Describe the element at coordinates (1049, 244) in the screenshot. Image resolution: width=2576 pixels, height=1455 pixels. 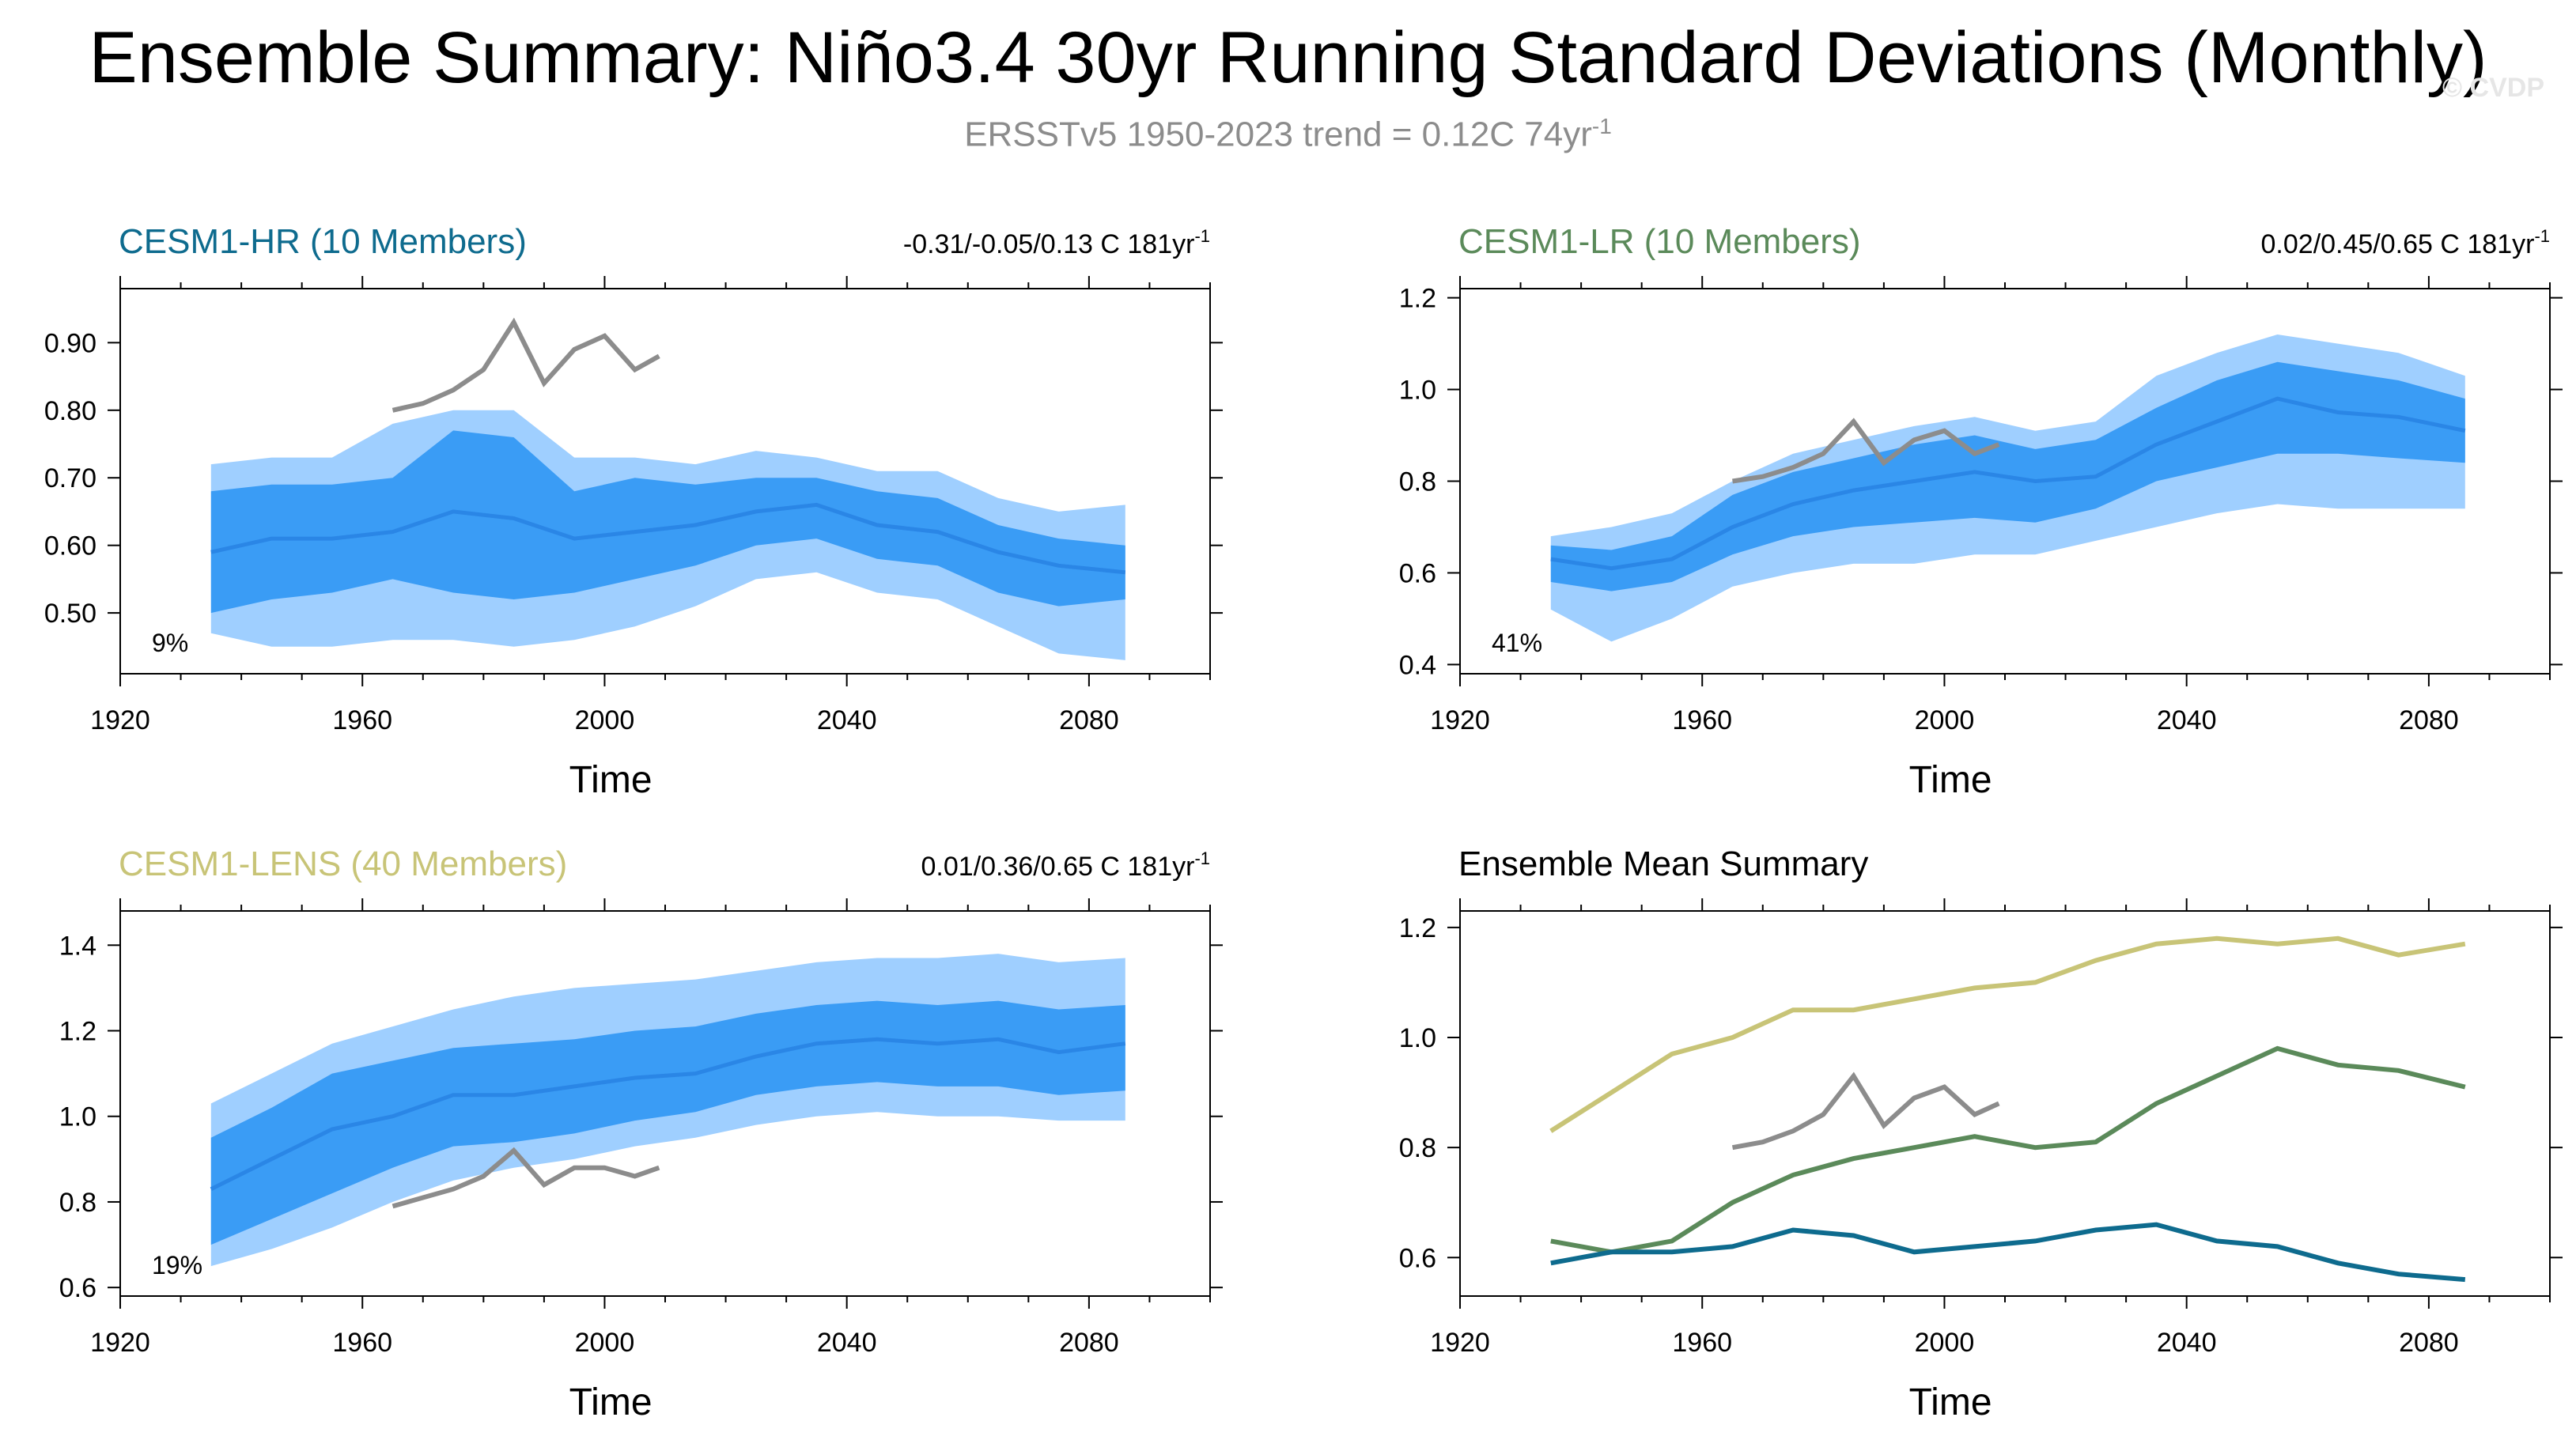
I see `stat-text: -0.31/-0.05/0.13 C 181yr` at that location.